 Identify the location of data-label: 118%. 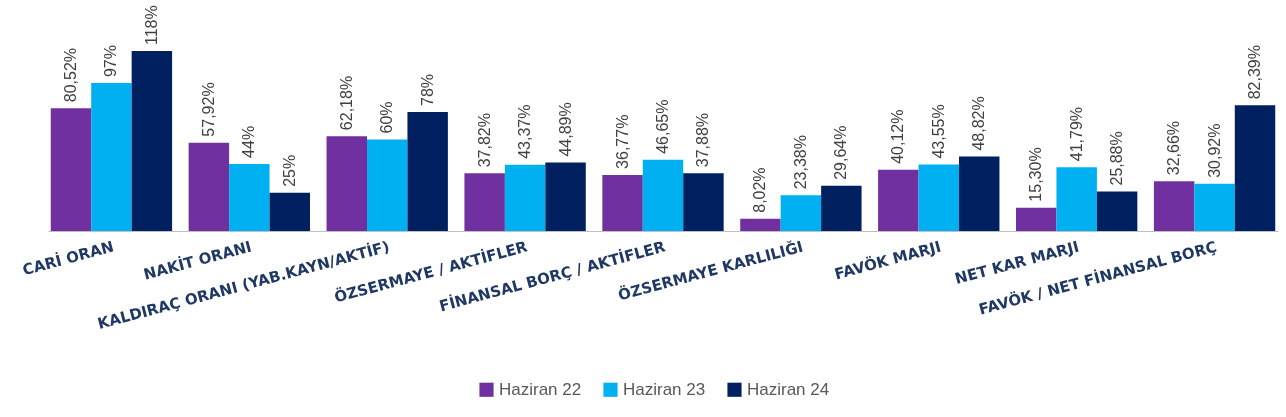
(151, 25).